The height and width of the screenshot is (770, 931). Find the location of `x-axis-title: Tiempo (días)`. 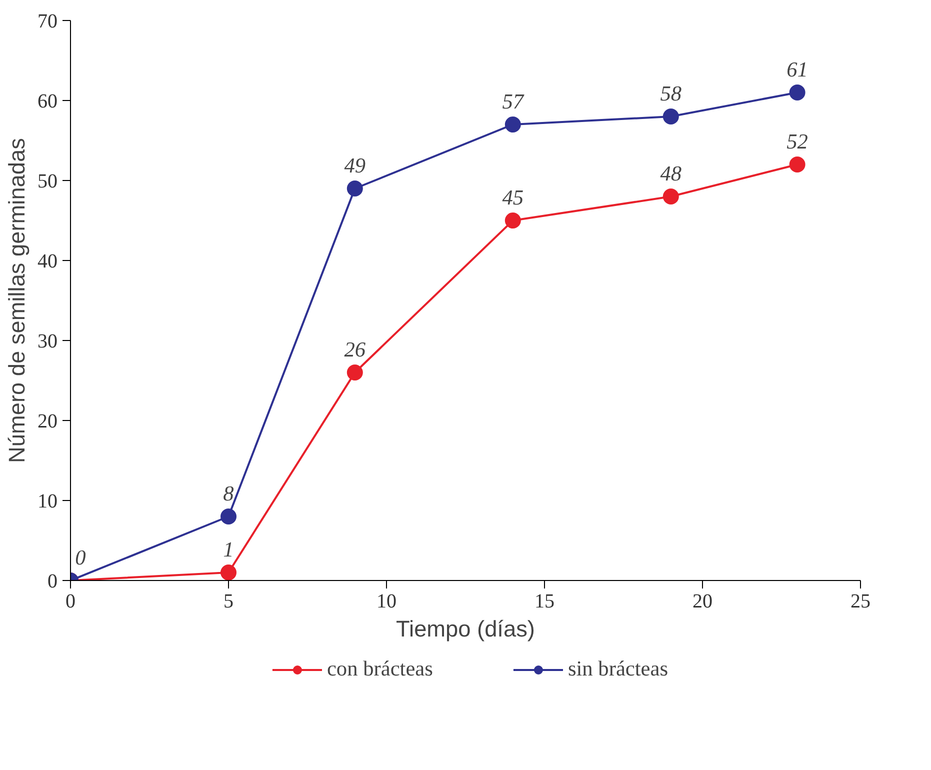

x-axis-title: Tiempo (días) is located at coordinates (465, 629).